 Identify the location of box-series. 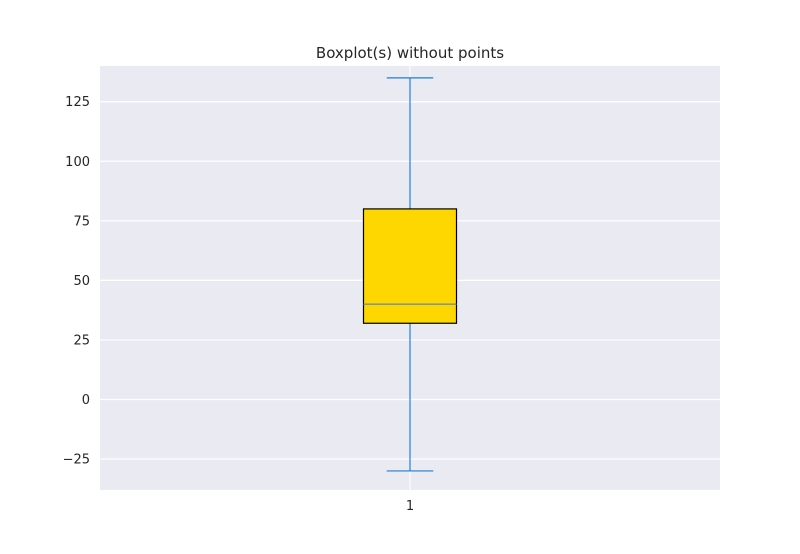
(410, 274).